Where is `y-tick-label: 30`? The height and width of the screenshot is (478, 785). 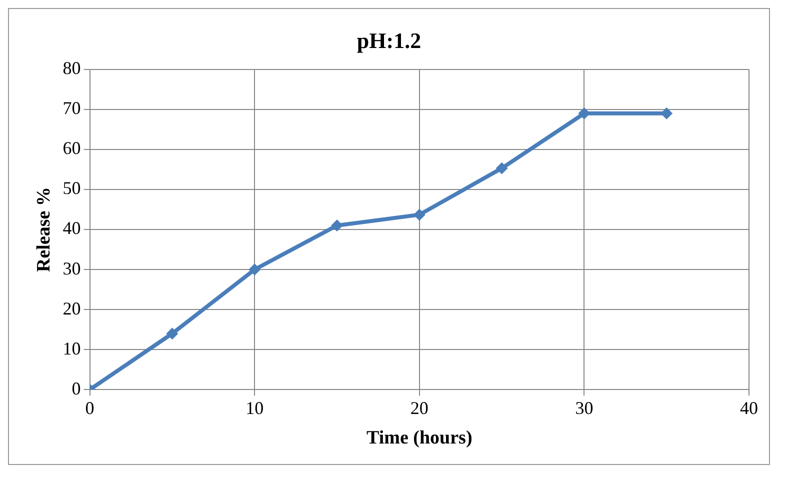 y-tick-label: 30 is located at coordinates (71, 268).